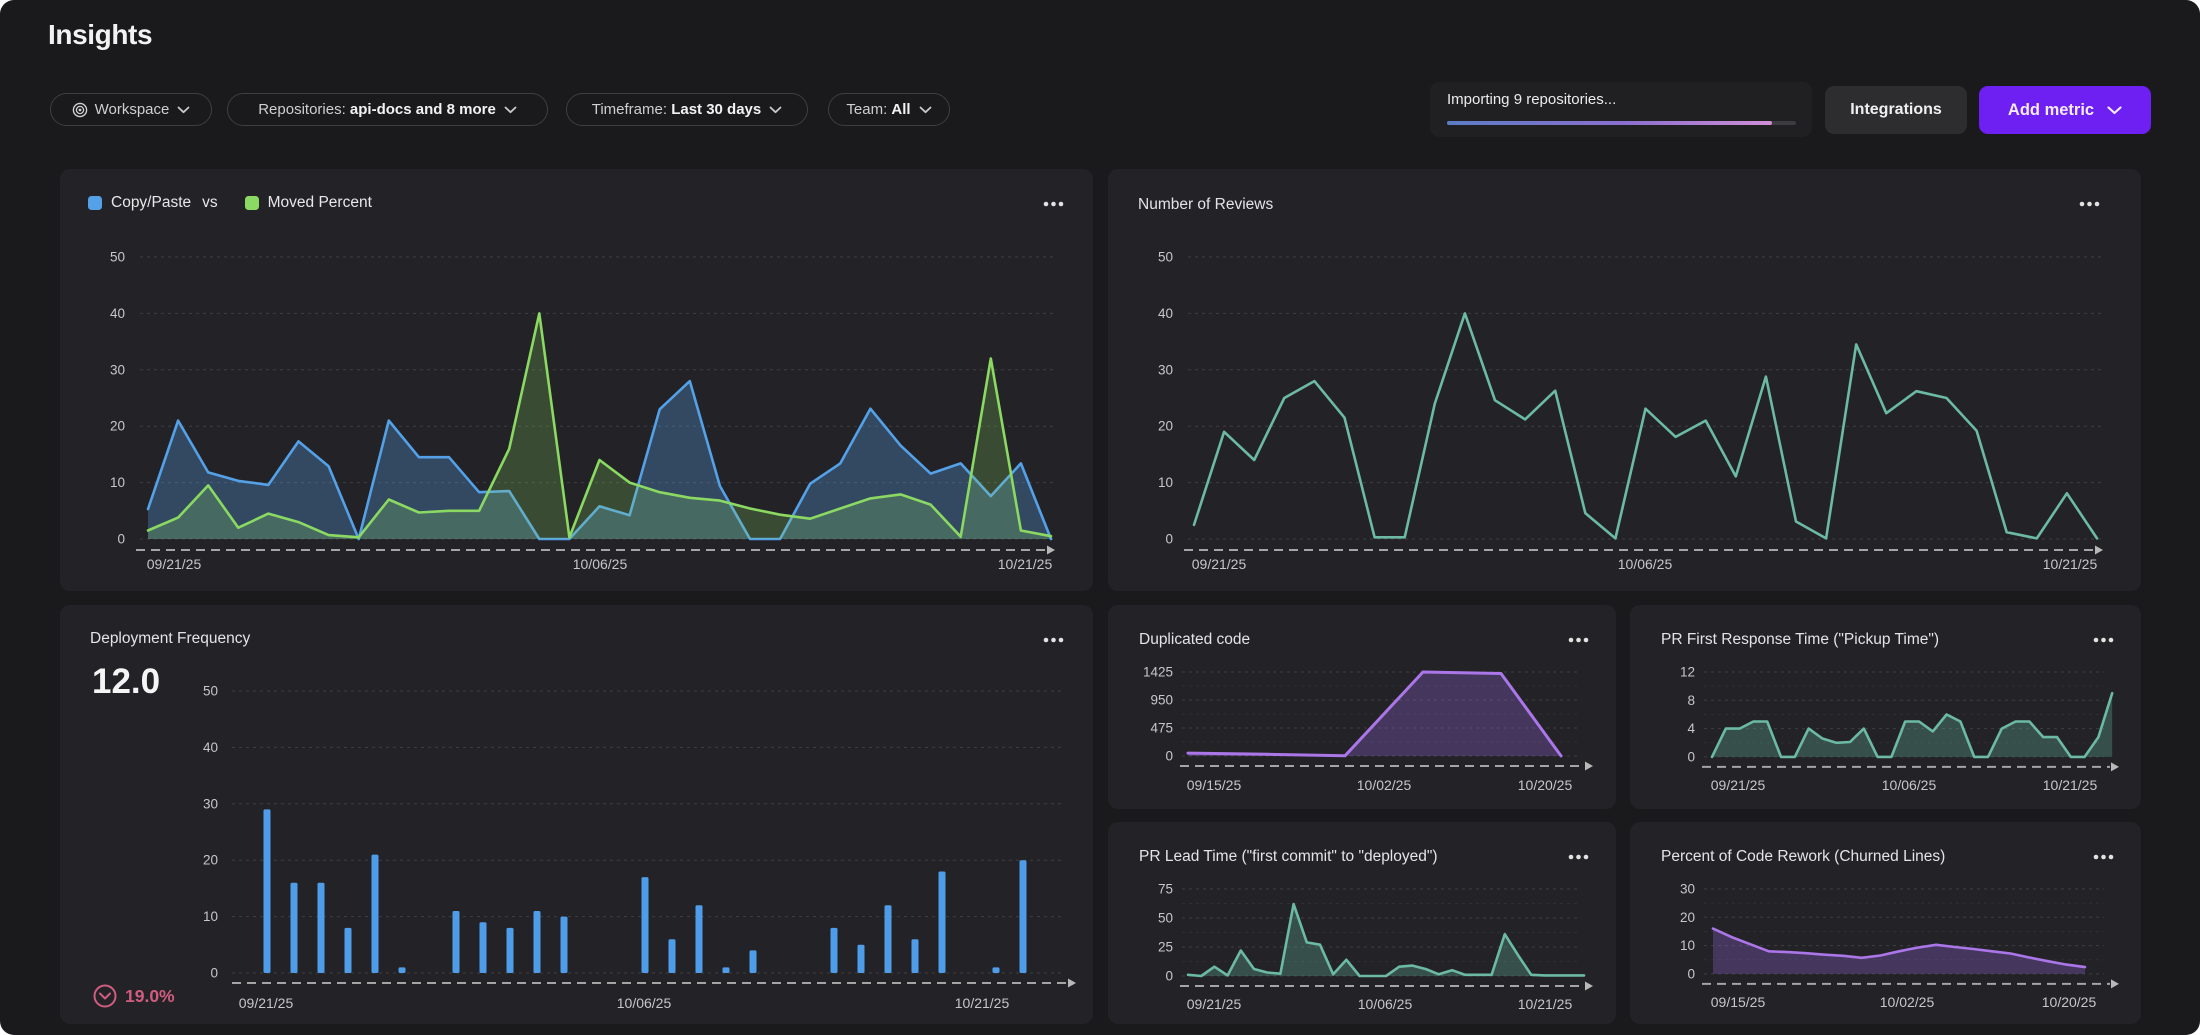 Image resolution: width=2200 pixels, height=1035 pixels. I want to click on svg-text: 950, so click(1161, 700).